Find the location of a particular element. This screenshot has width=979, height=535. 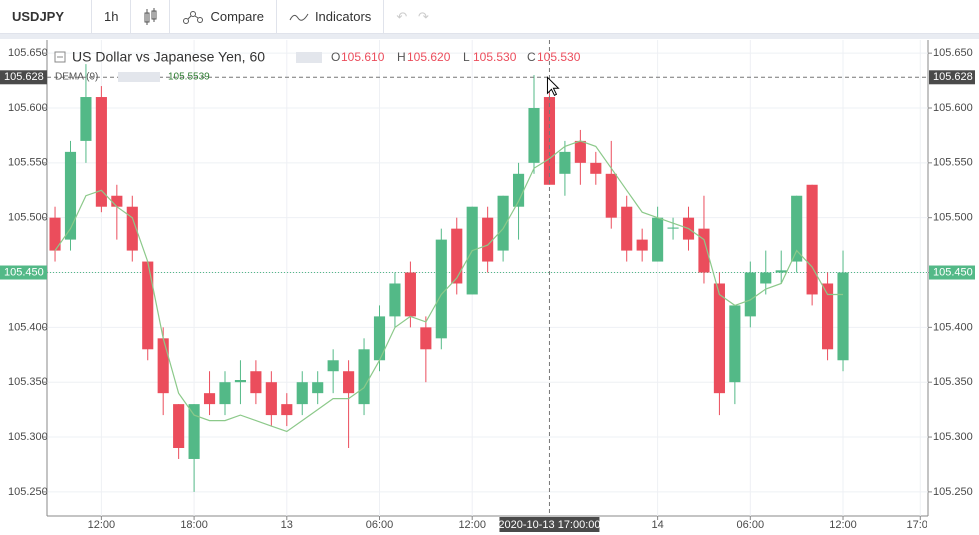

compare: Compare is located at coordinates (223, 17).